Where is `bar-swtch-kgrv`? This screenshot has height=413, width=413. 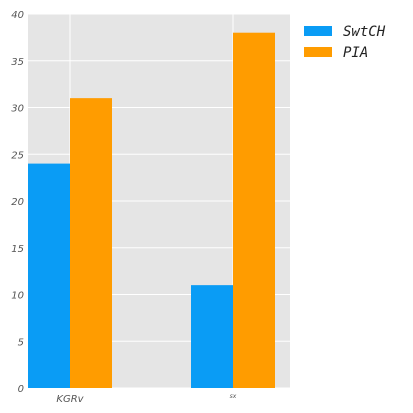
bar-swtch-kgrv is located at coordinates (49, 275).